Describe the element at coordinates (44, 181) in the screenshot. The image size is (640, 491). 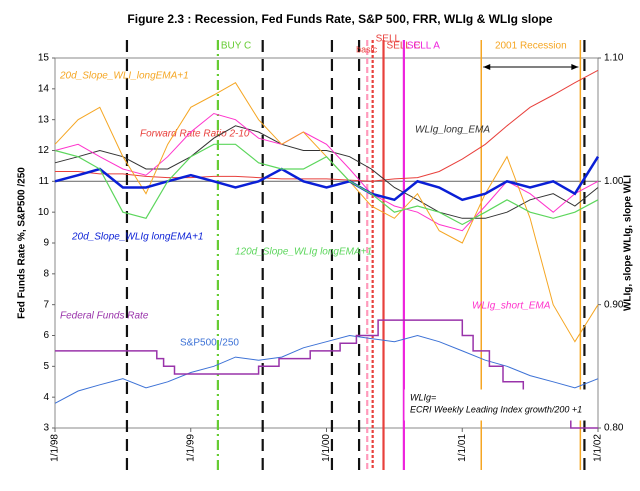
I see `y-tick-label: 11` at that location.